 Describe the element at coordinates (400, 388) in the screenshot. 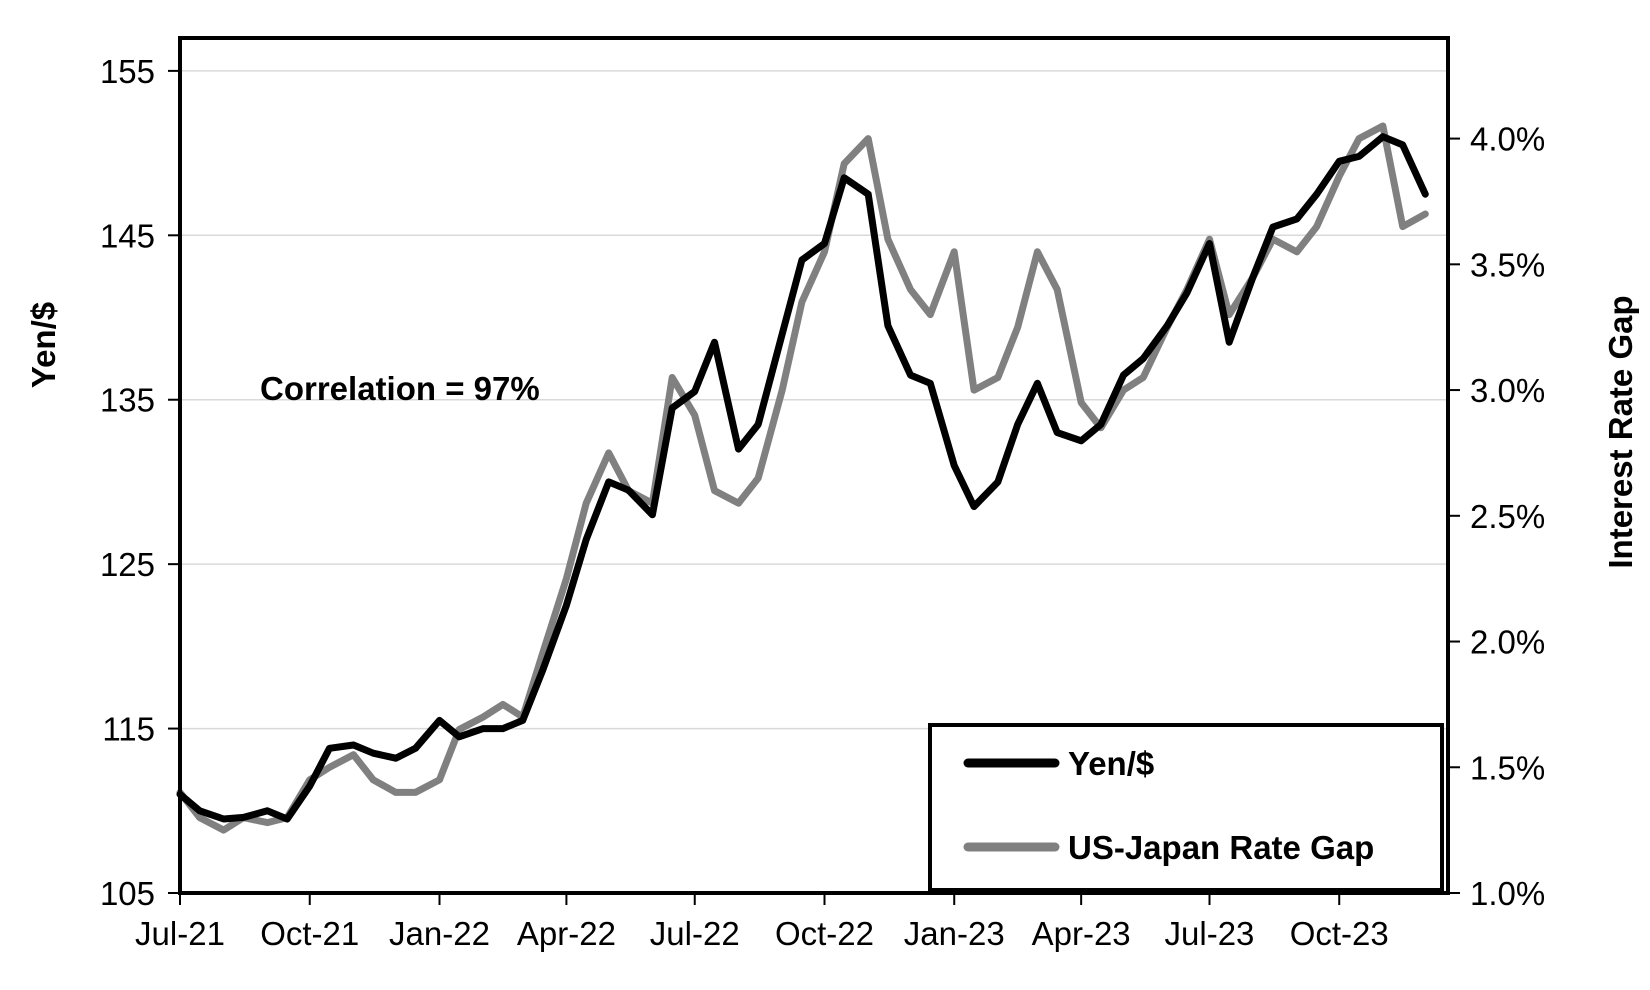

I see `correlation-annotation: Correlation = 97%` at that location.